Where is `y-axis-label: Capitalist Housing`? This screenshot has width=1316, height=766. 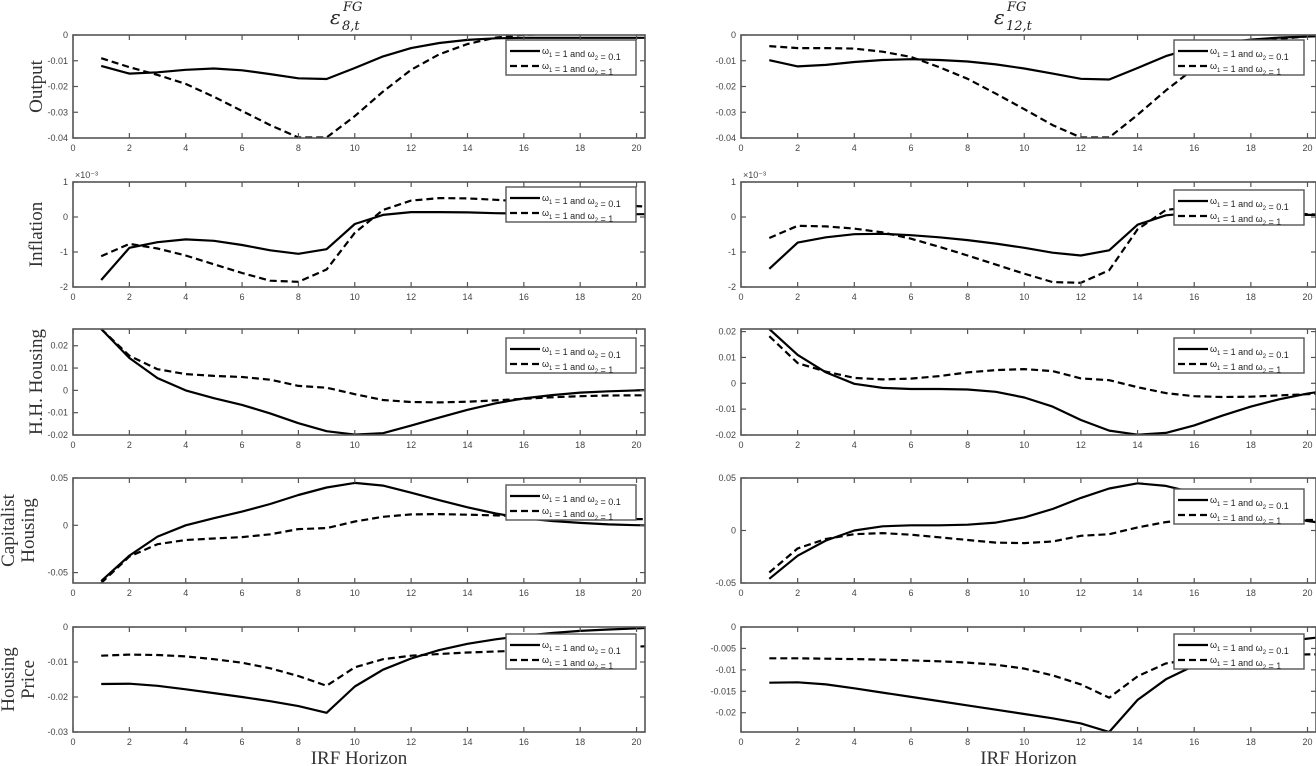 y-axis-label: Capitalist Housing is located at coordinates (19, 530).